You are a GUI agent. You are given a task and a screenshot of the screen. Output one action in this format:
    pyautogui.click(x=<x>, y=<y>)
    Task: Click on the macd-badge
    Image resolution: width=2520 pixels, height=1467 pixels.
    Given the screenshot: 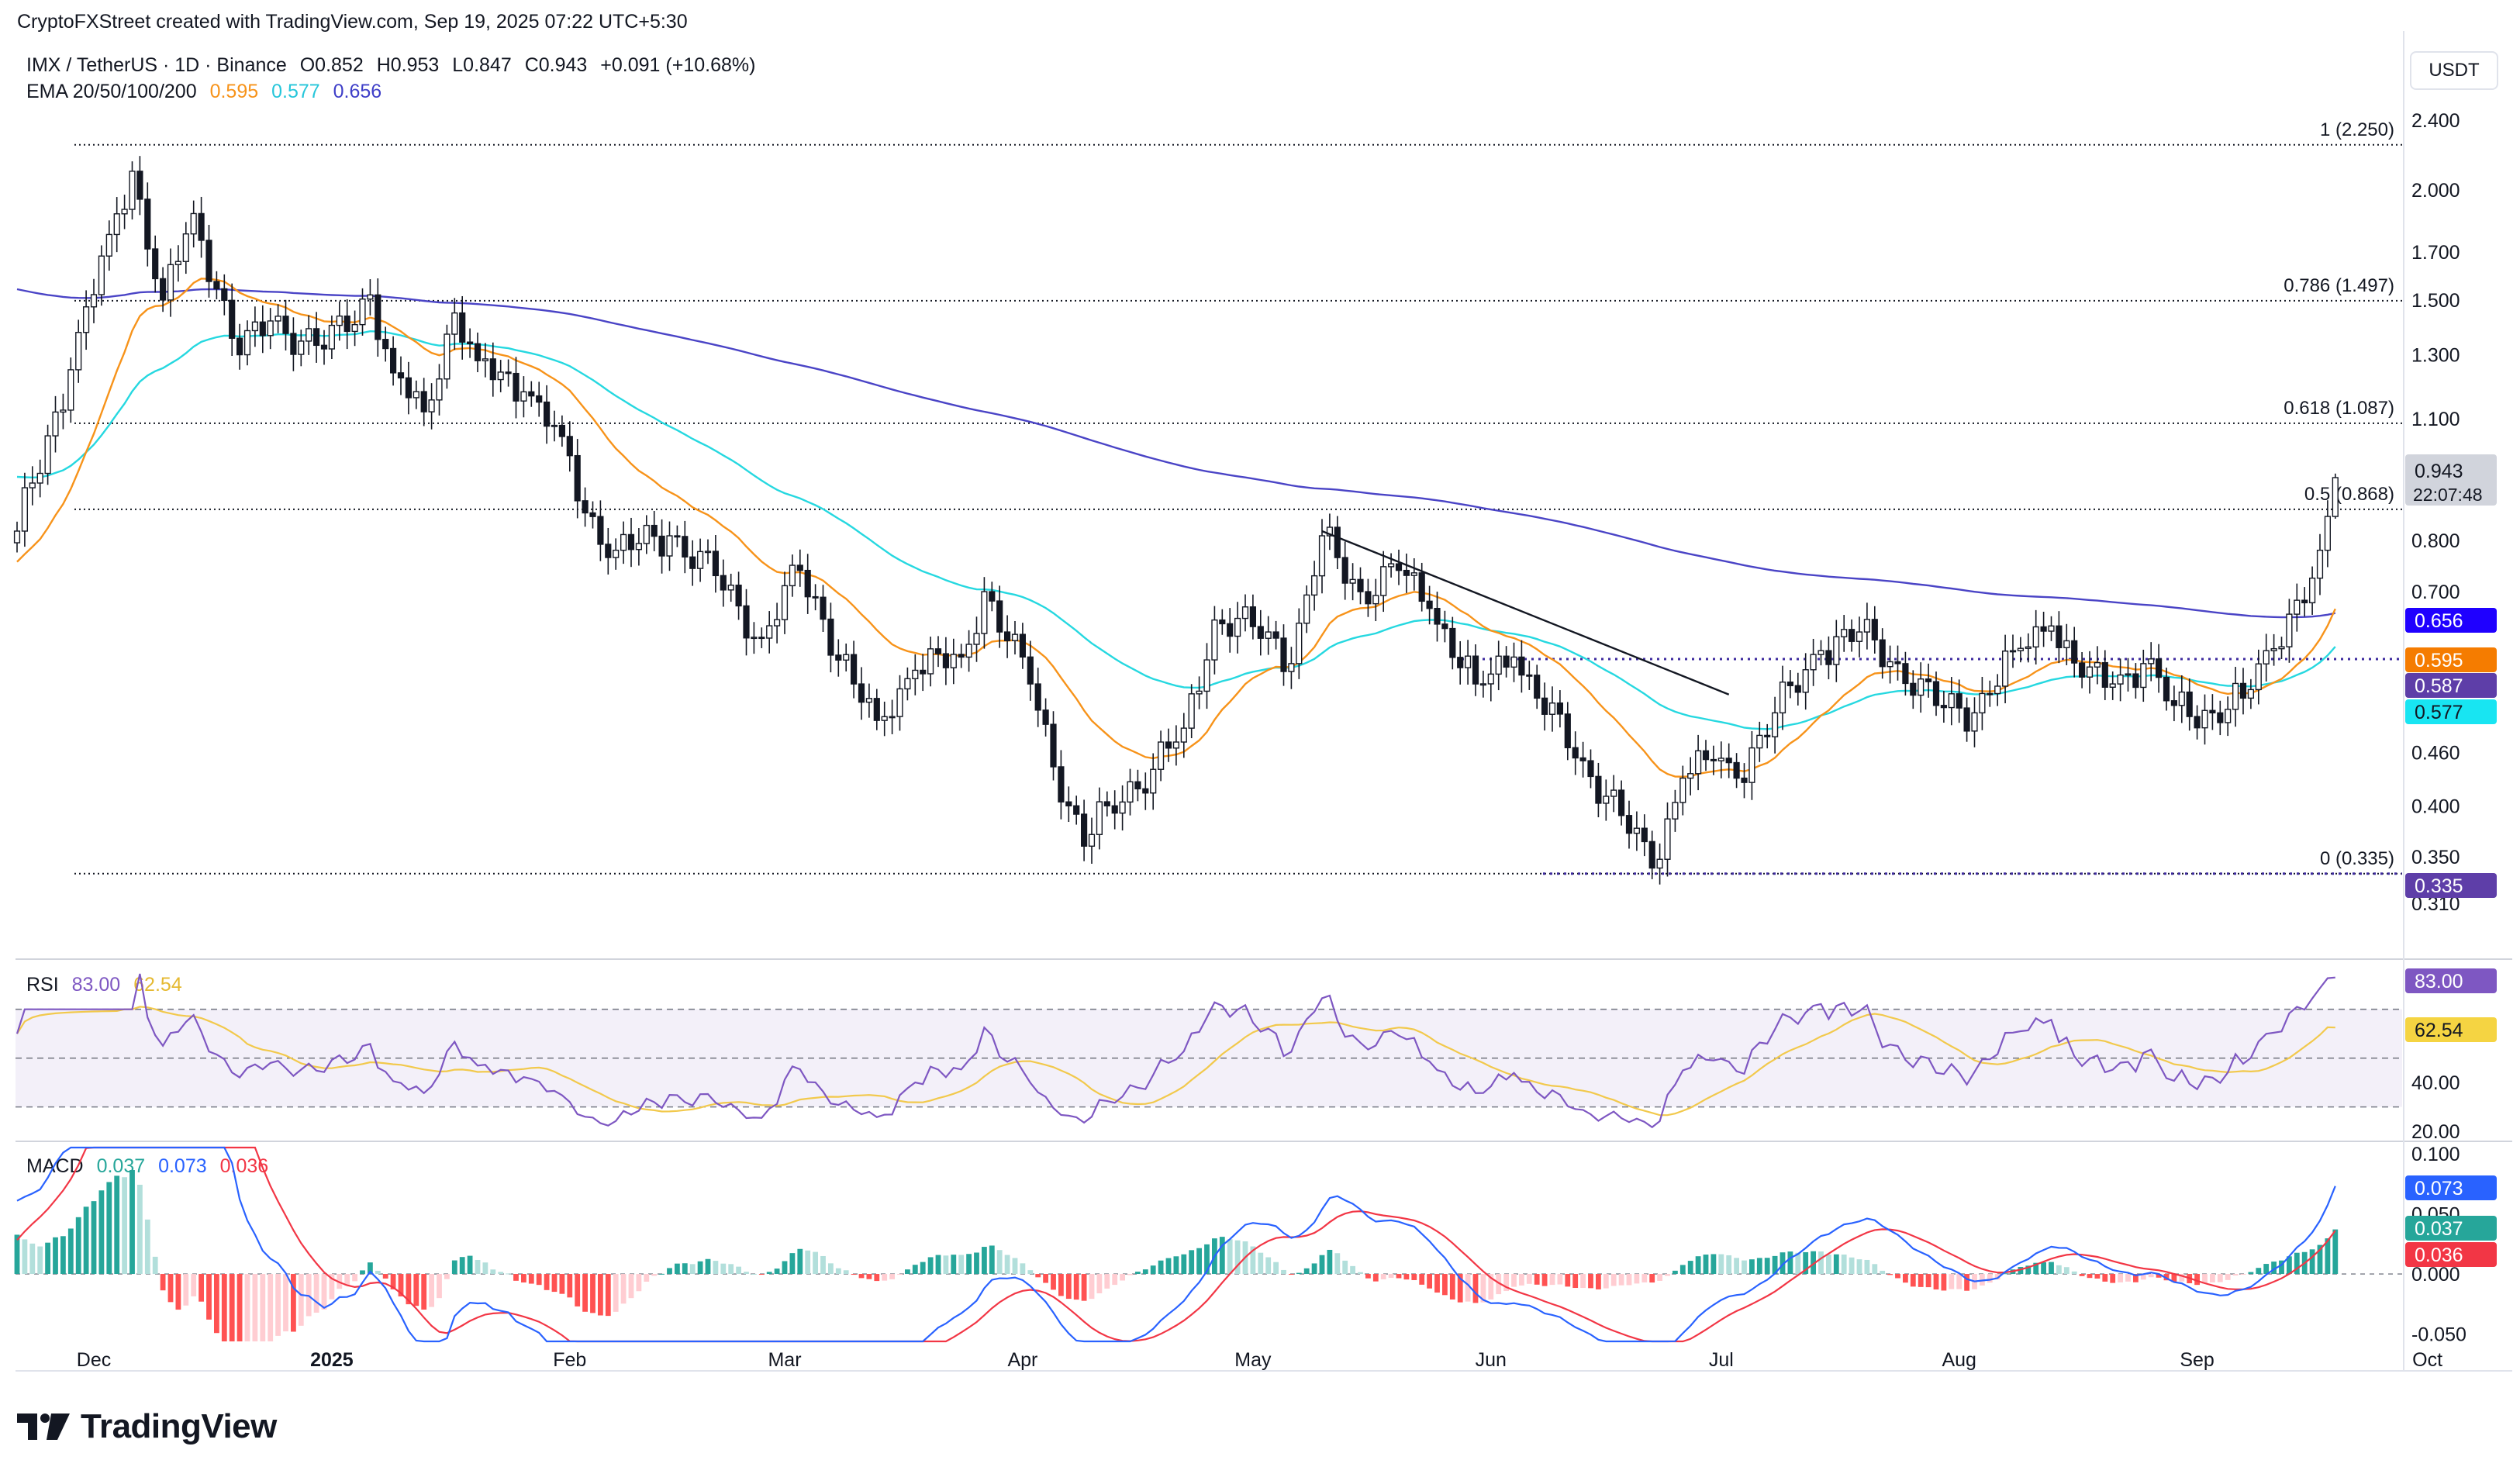 What is the action you would take?
    pyautogui.click(x=2451, y=1187)
    